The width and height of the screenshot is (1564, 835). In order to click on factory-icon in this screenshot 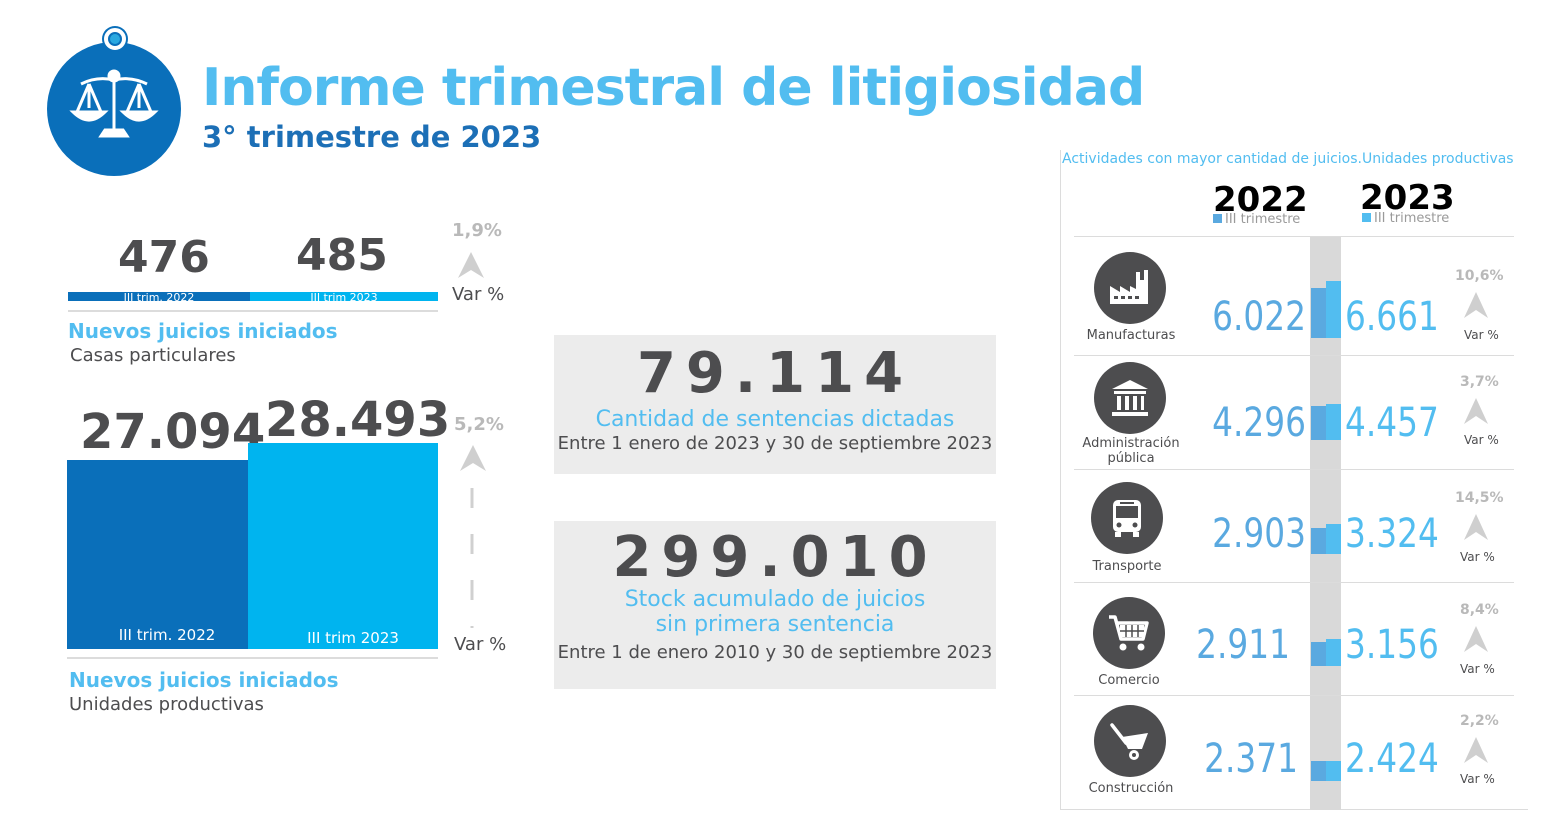, I will do `click(1129, 287)`.